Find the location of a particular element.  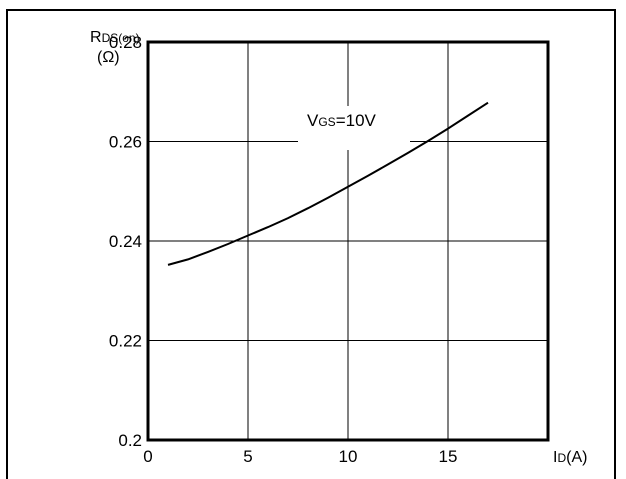

annotation-background is located at coordinates (354, 128).